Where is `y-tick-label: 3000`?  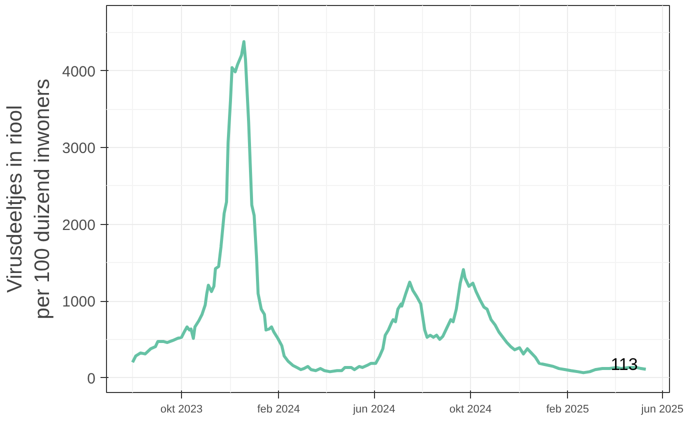
y-tick-label: 3000 is located at coordinates (79, 149).